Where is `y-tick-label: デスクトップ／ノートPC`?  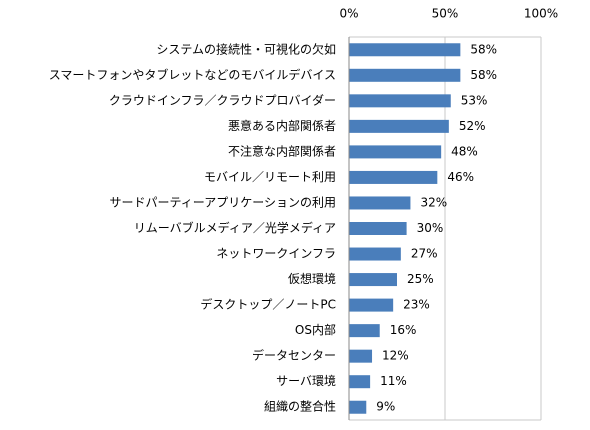
y-tick-label: デスクトップ／ノートPC is located at coordinates (268, 304).